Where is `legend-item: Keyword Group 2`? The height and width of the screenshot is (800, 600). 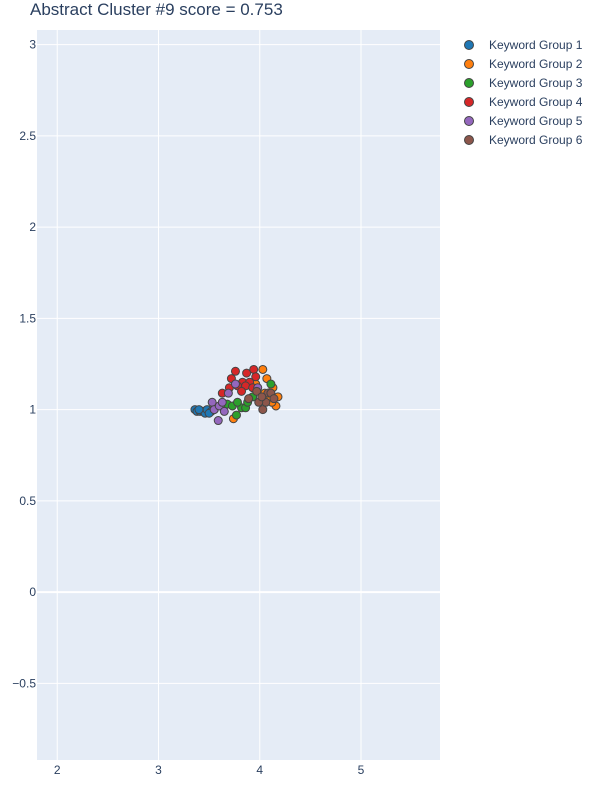 legend-item: Keyword Group 2 is located at coordinates (523, 64).